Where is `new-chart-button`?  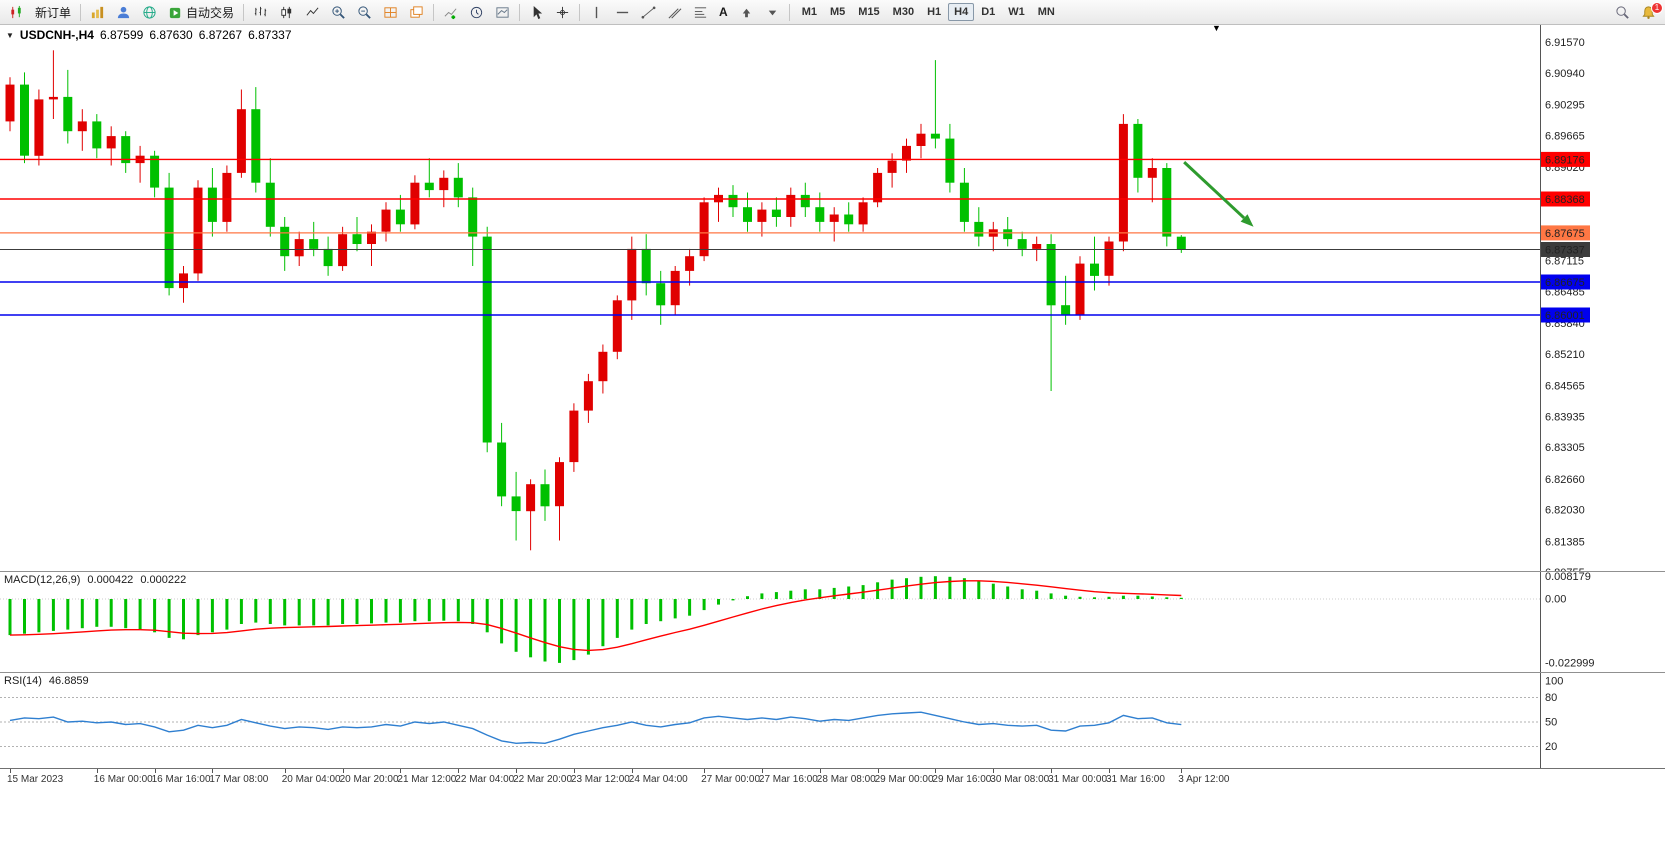 new-chart-button is located at coordinates (16, 12).